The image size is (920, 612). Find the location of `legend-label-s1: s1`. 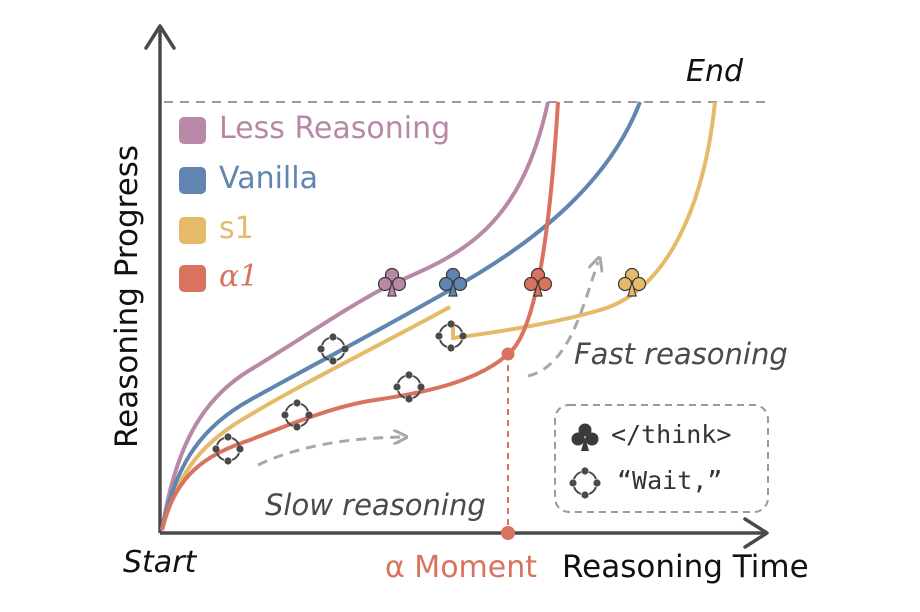

legend-label-s1: s1 is located at coordinates (236, 228).